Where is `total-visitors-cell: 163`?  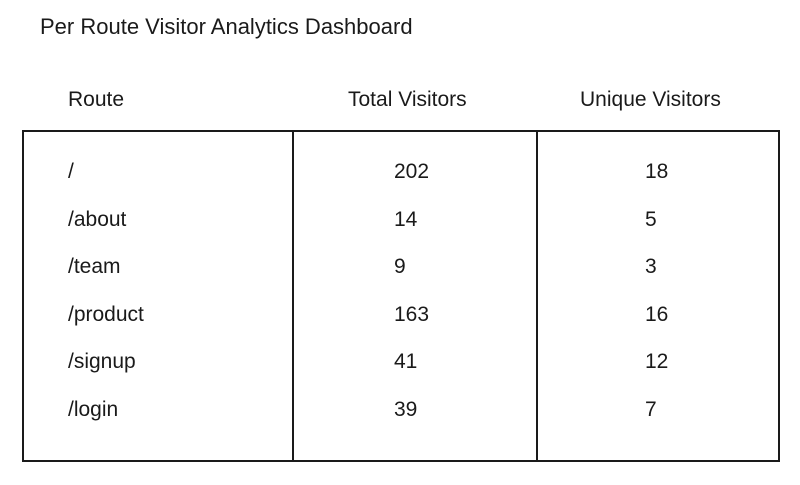
total-visitors-cell: 163 is located at coordinates (412, 314).